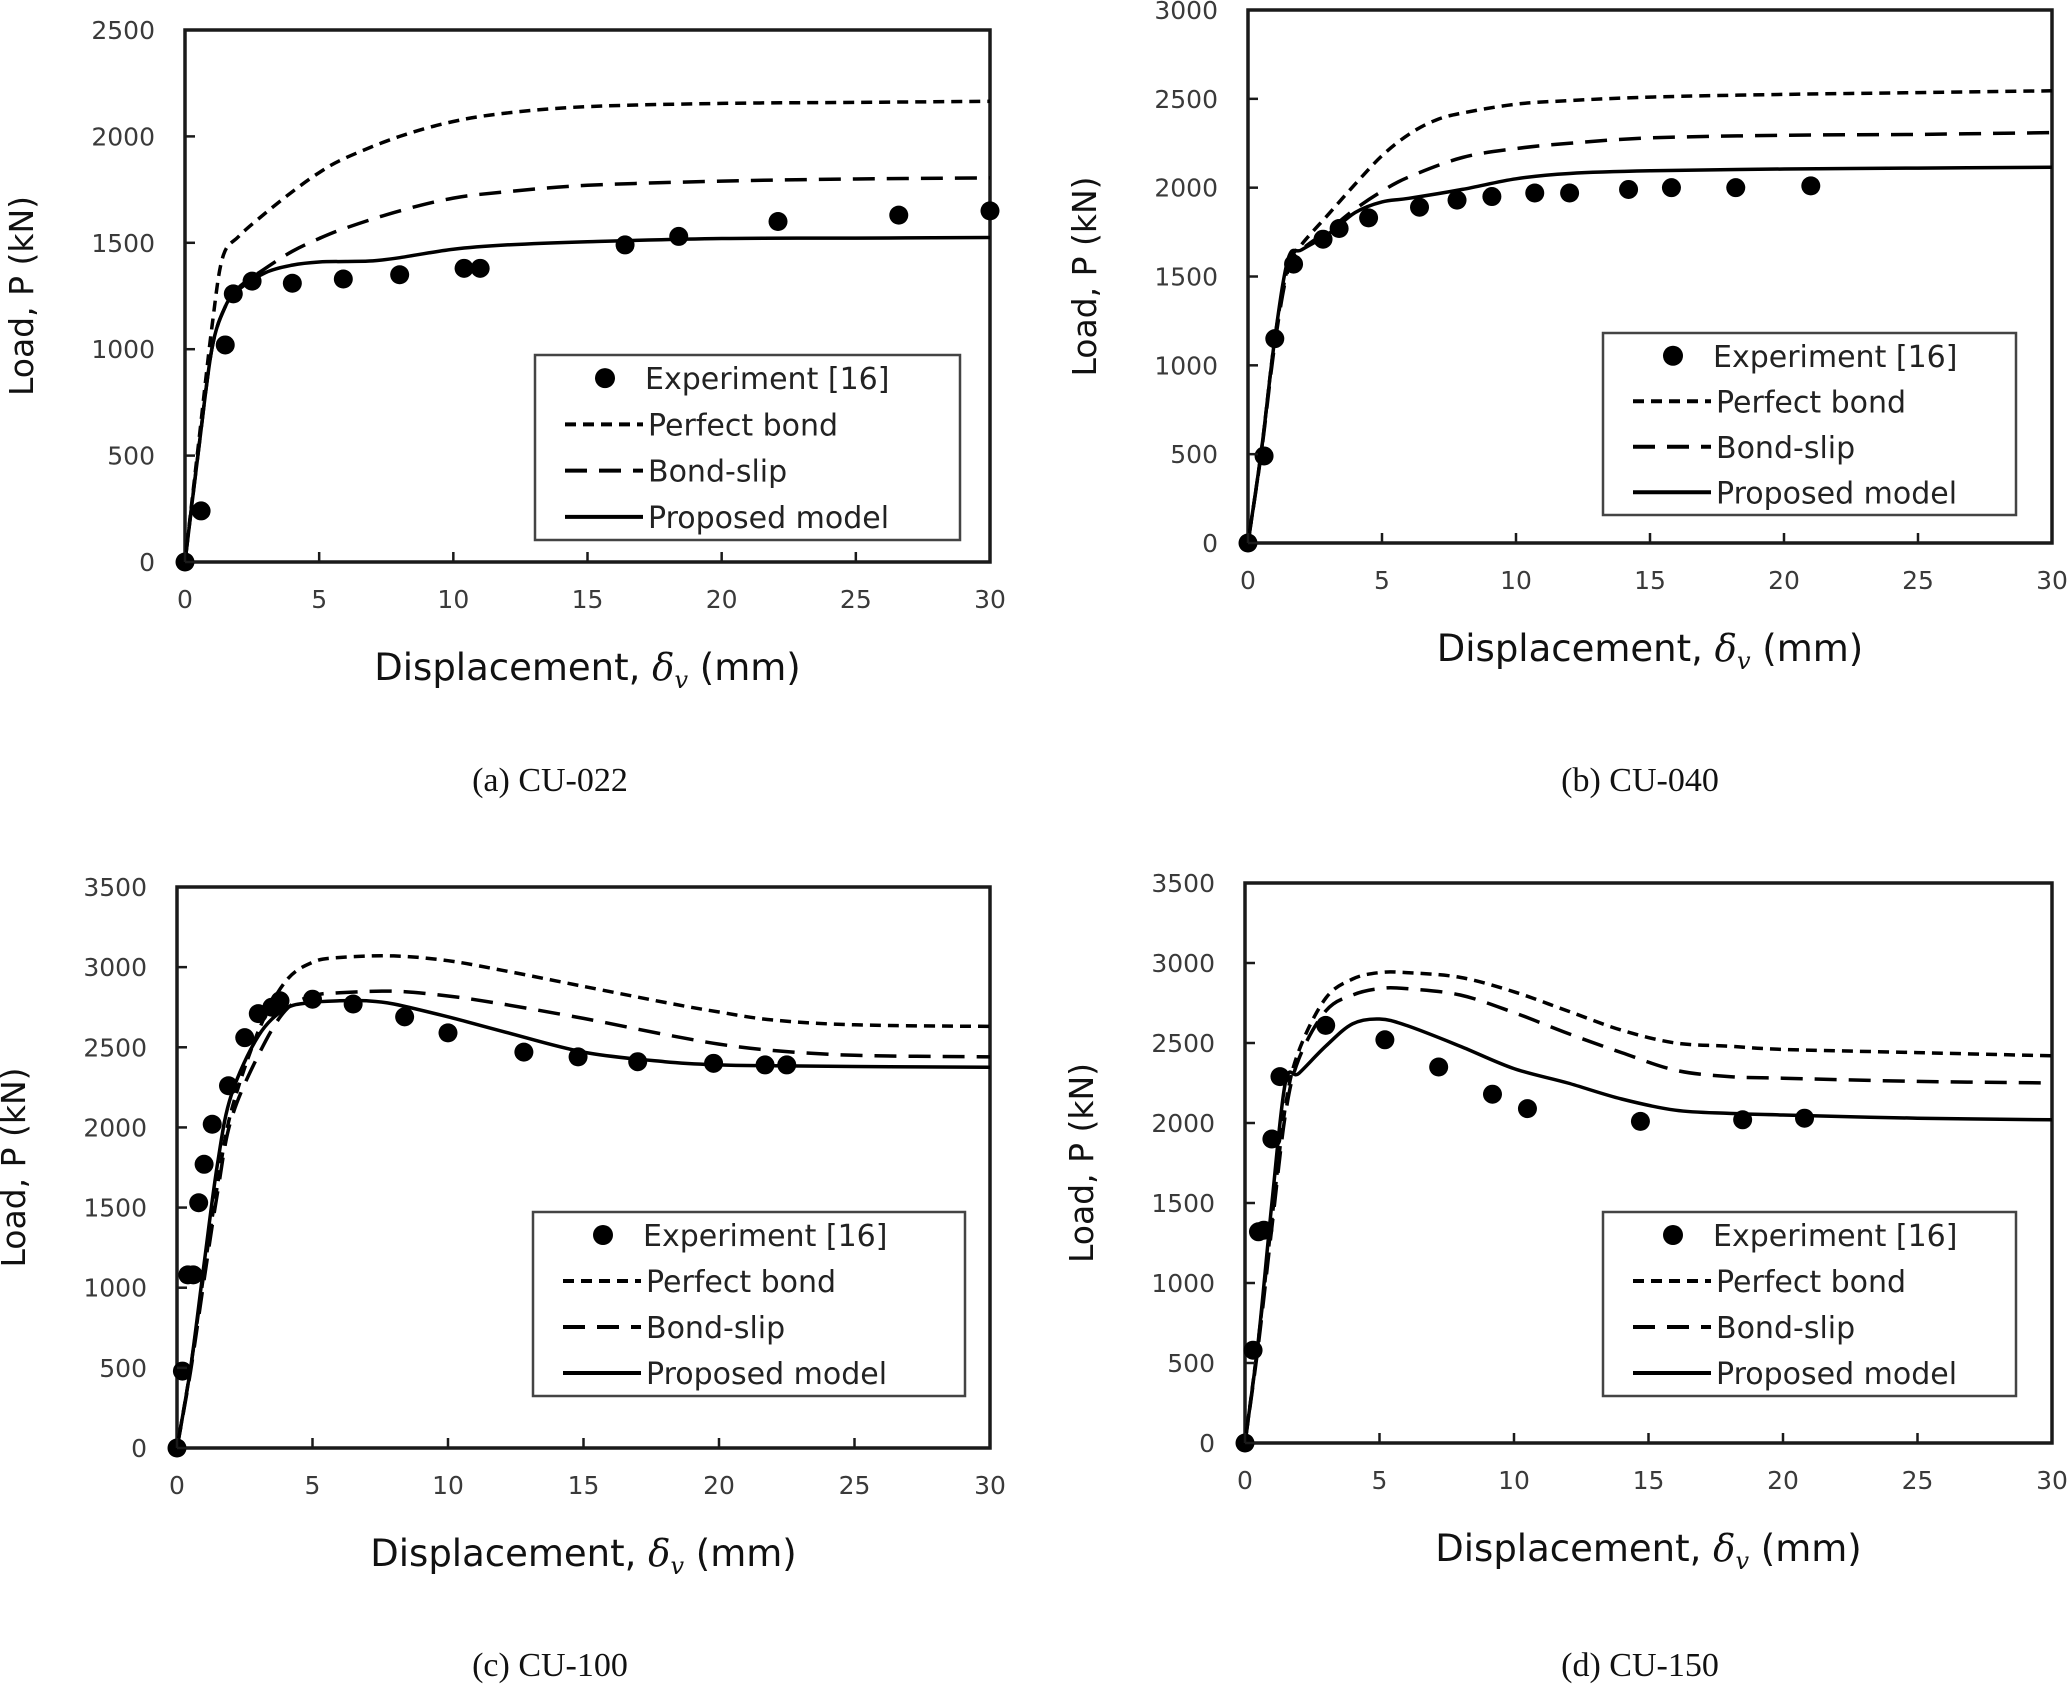  Describe the element at coordinates (1183, 883) in the screenshot. I see `y-tick-label: 3500` at that location.